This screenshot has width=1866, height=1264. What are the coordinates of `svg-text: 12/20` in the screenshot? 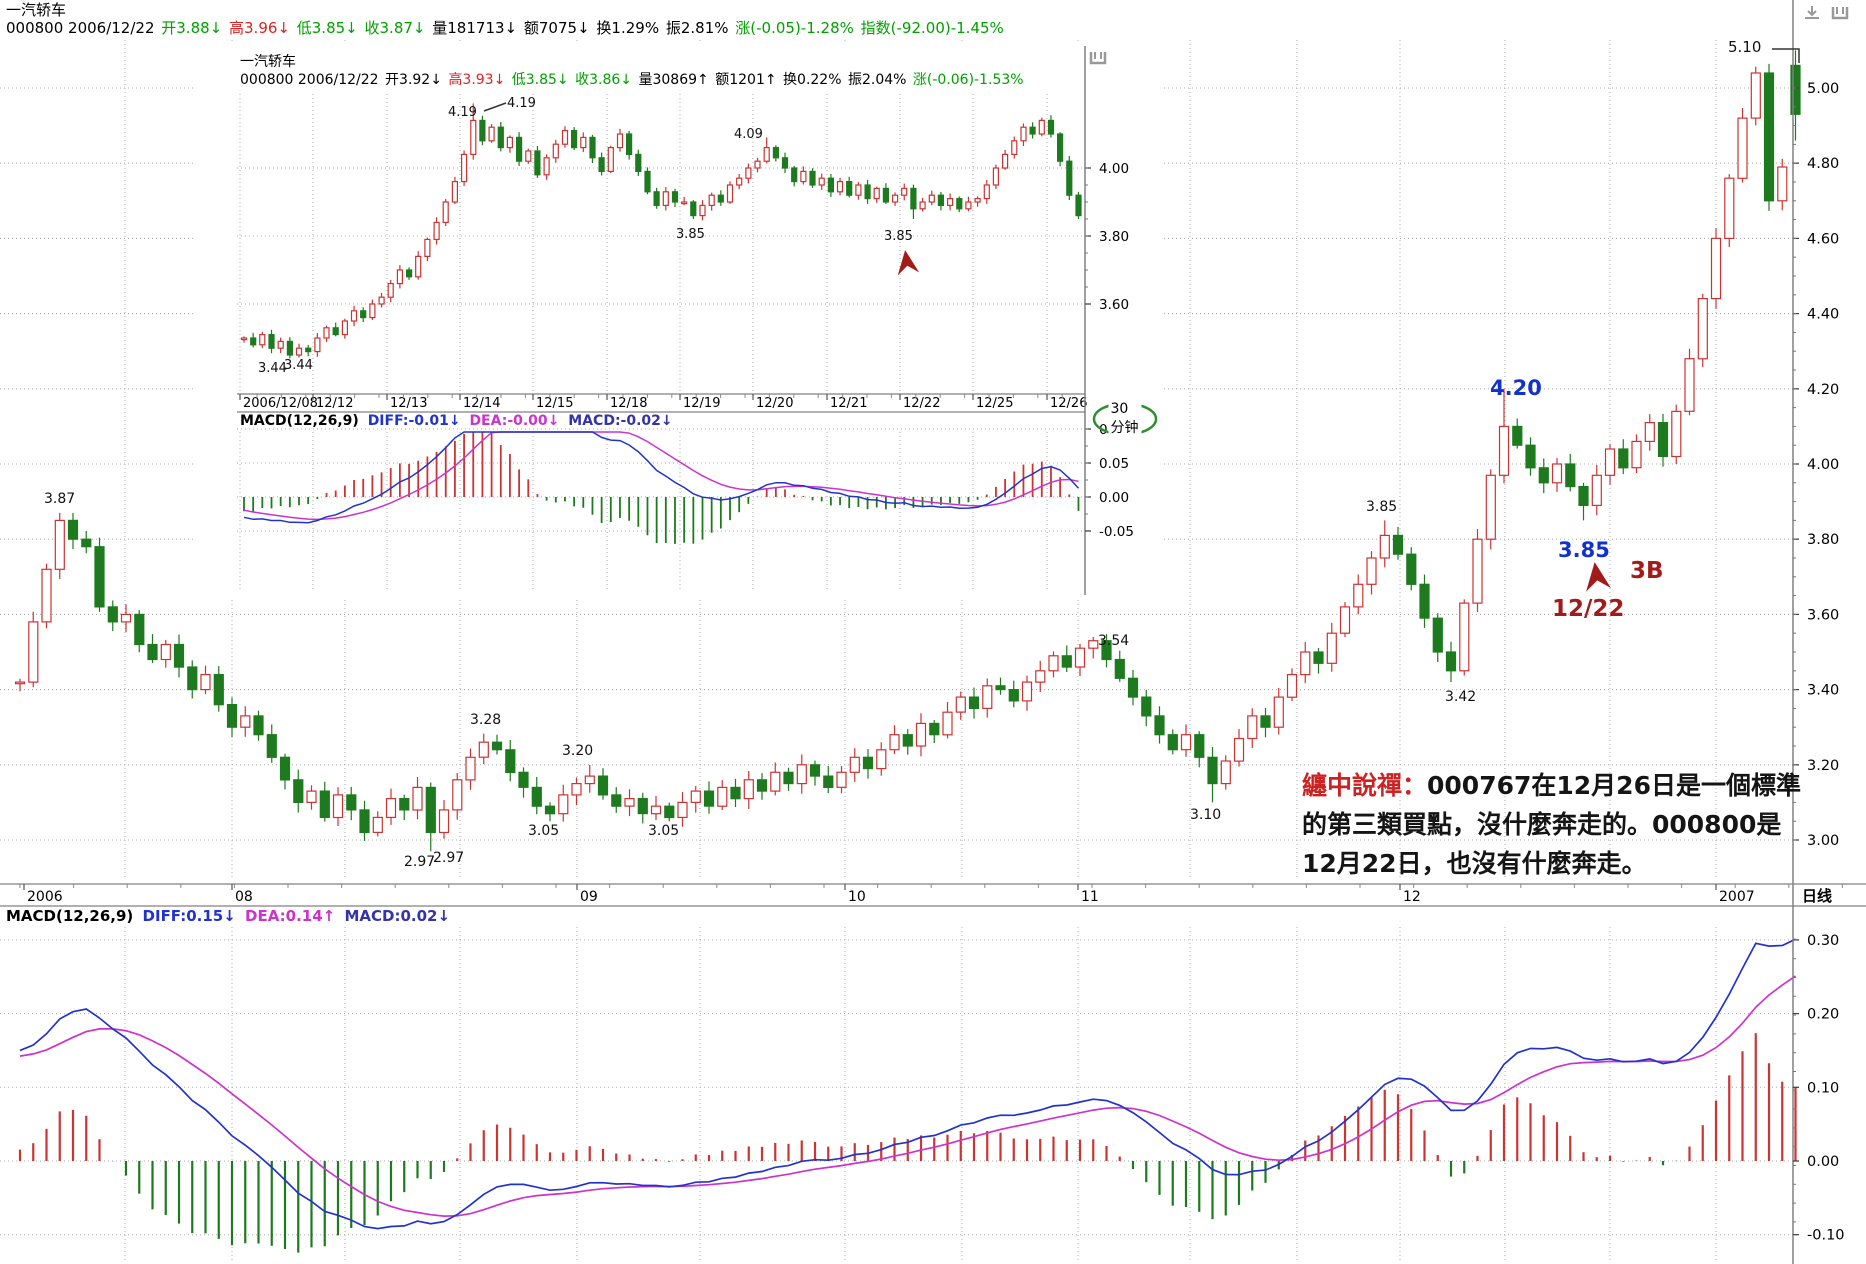 It's located at (774, 403).